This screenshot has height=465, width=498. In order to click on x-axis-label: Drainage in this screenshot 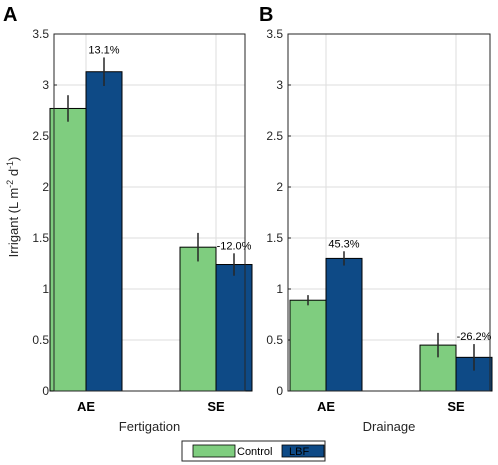, I will do `click(389, 426)`.